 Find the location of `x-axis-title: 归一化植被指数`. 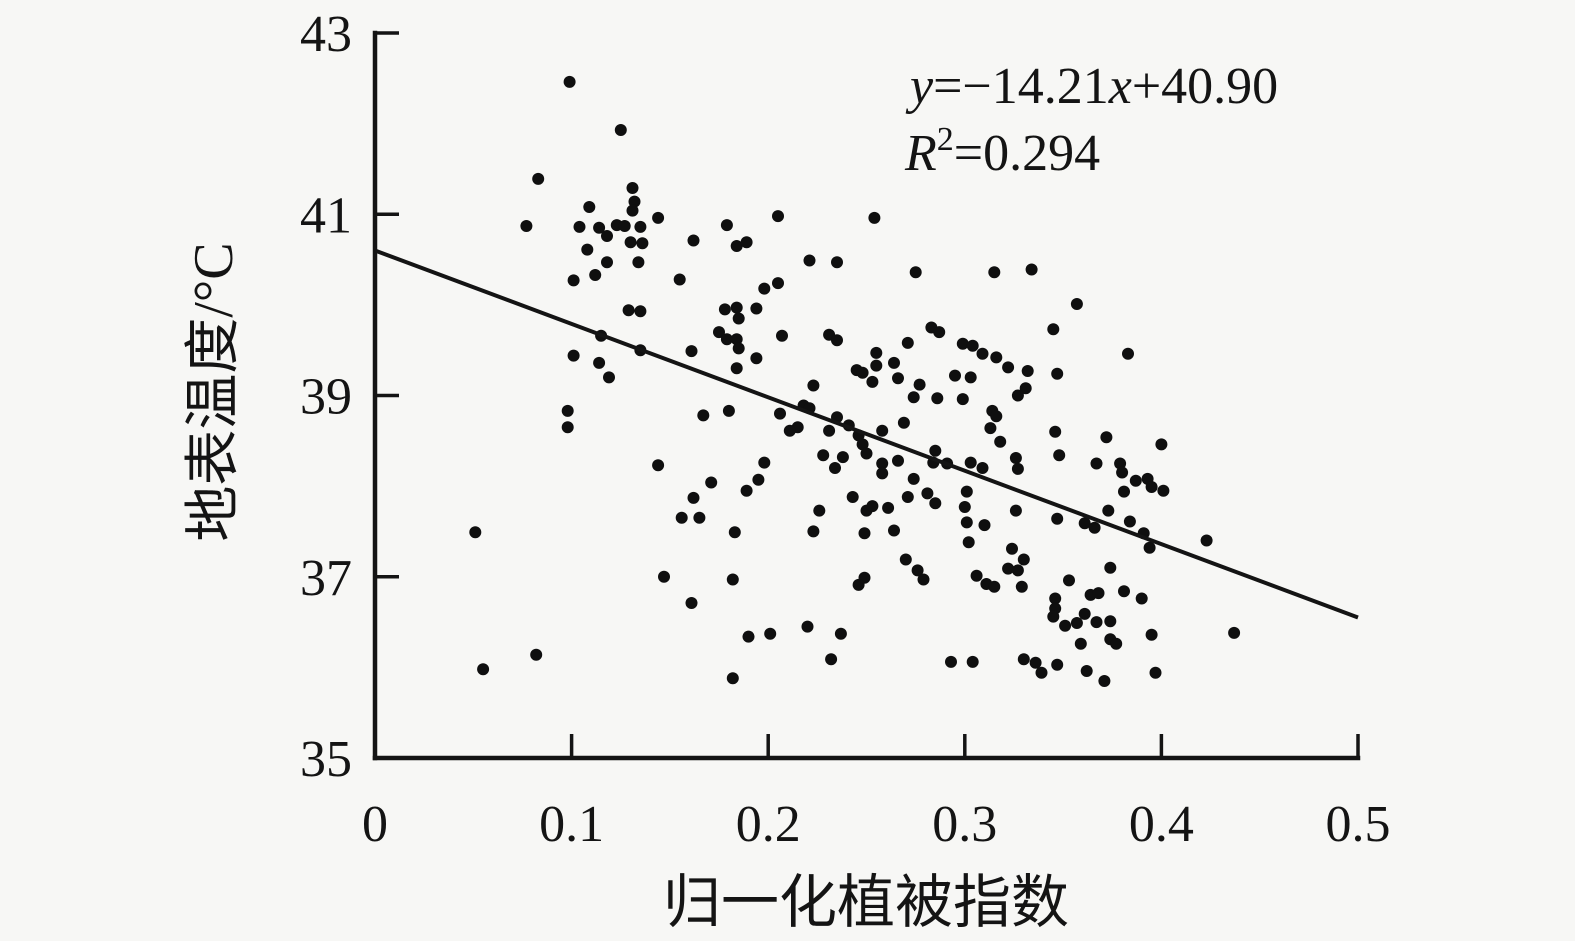

x-axis-title: 归一化植被指数 is located at coordinates (866, 902).